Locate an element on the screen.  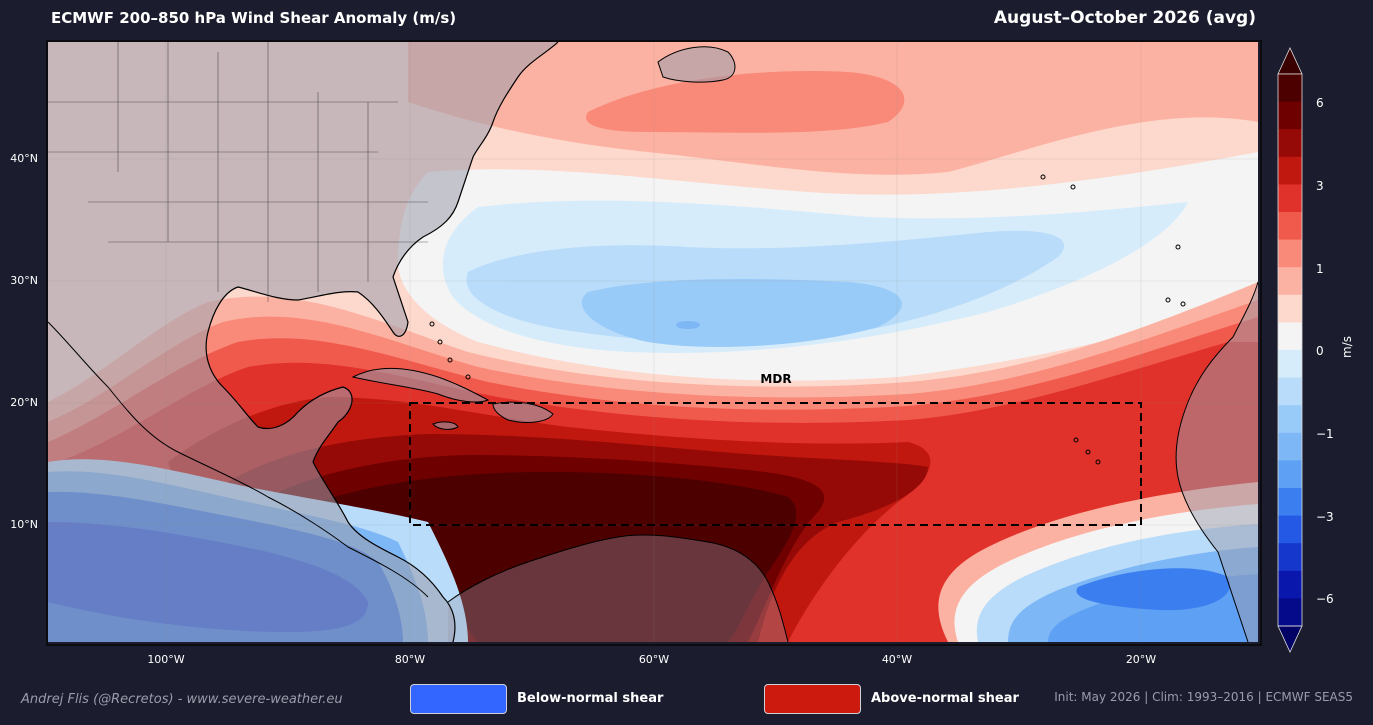
colorbar-border is located at coordinates (1290, 350).